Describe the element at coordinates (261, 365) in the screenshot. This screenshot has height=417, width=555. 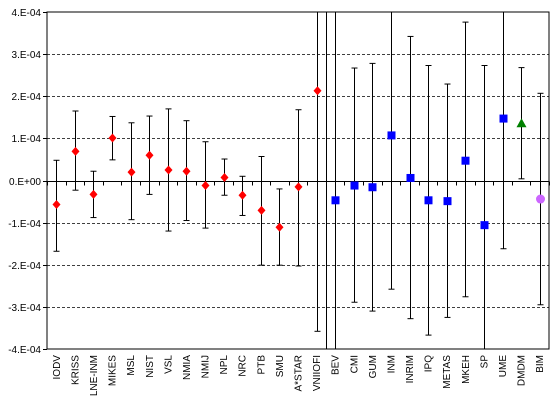
I see `x-tick-label: PTB` at that location.